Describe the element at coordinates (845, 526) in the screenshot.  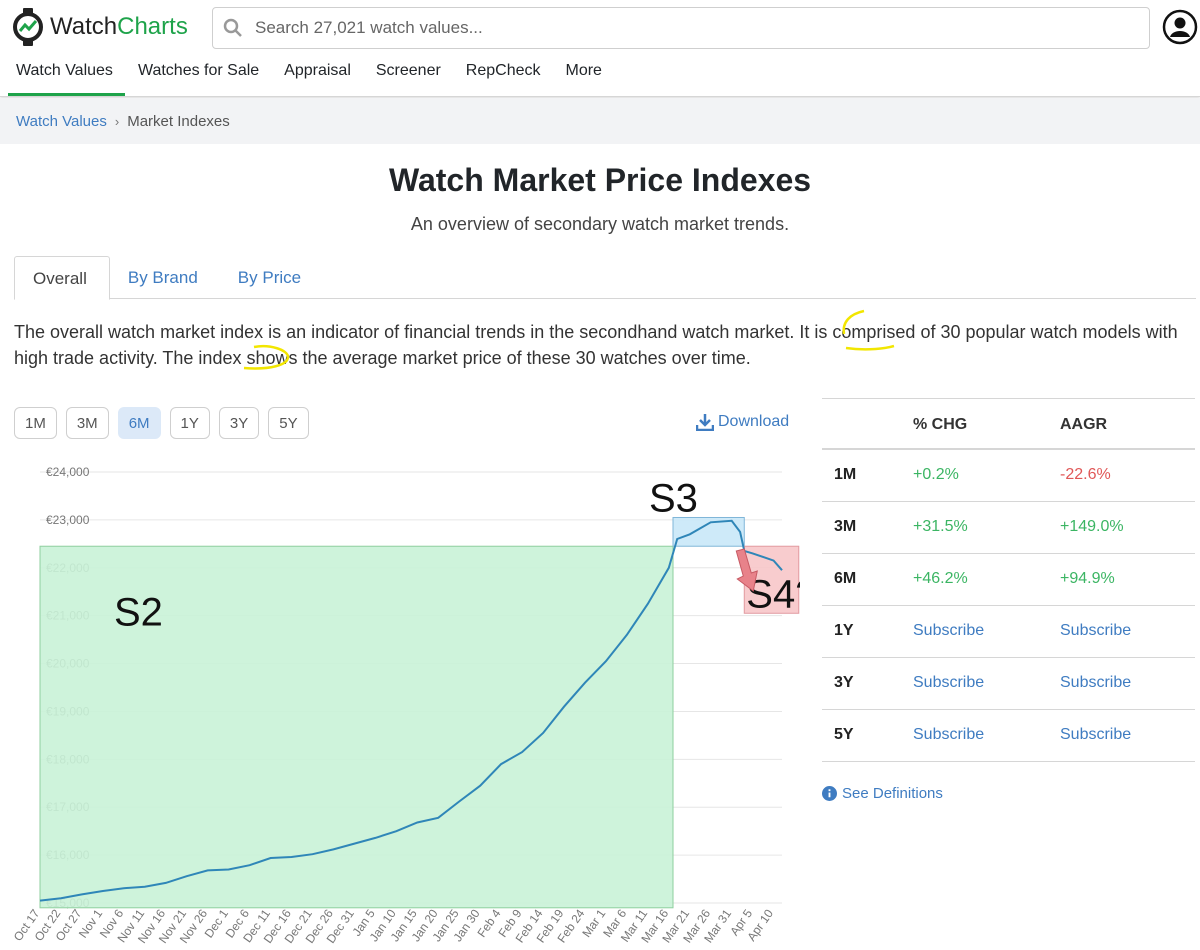
I see `row-period: 3M` at that location.